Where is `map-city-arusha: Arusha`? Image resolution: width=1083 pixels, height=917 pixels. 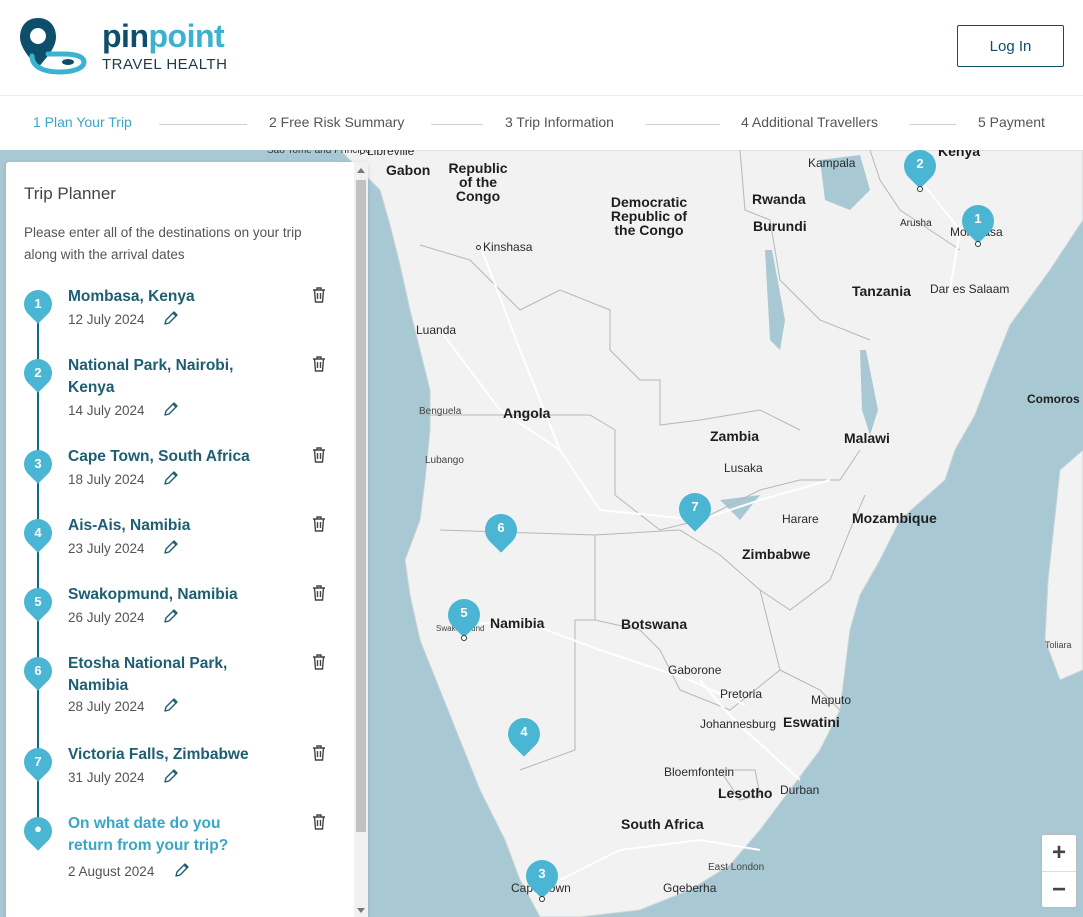
map-city-arusha: Arusha is located at coordinates (916, 223).